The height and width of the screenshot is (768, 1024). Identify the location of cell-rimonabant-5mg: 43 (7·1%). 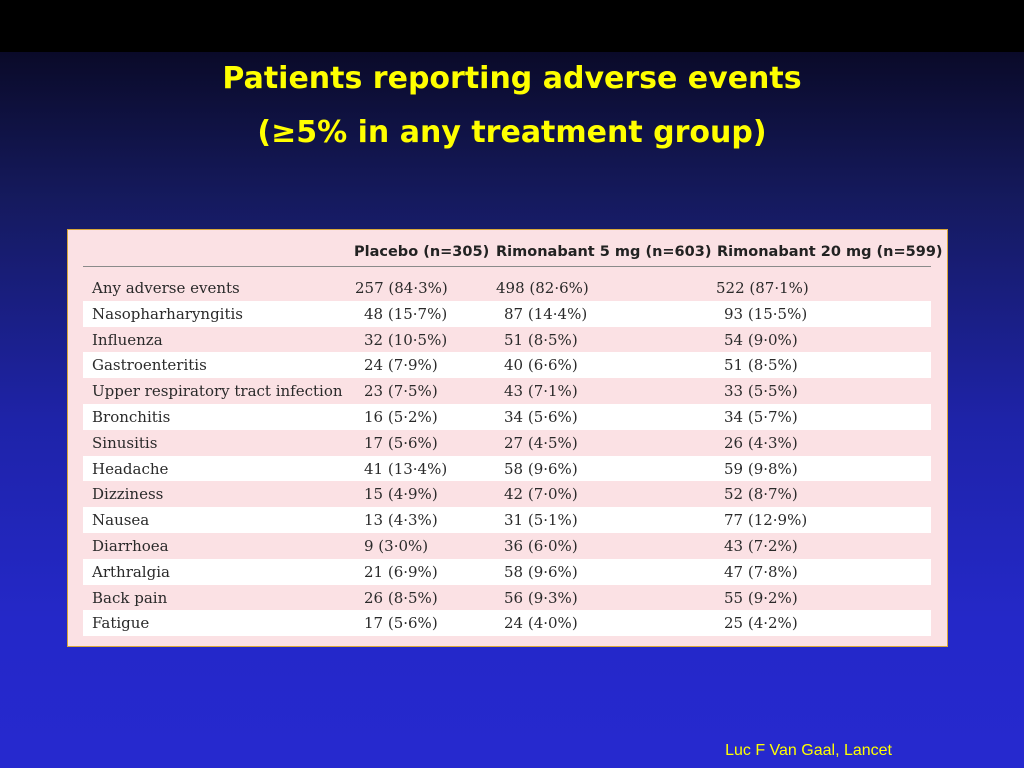
(541, 391).